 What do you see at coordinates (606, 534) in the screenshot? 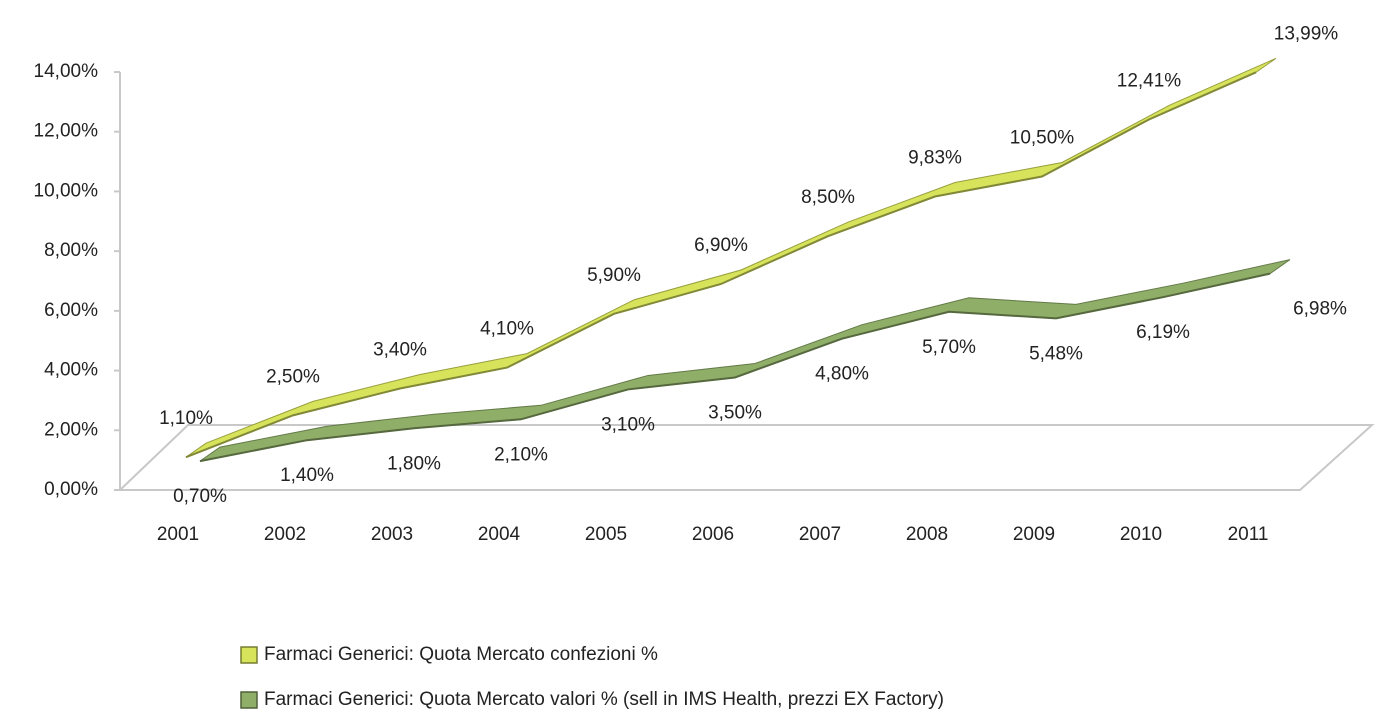
I see `x-tick-label: 2005` at bounding box center [606, 534].